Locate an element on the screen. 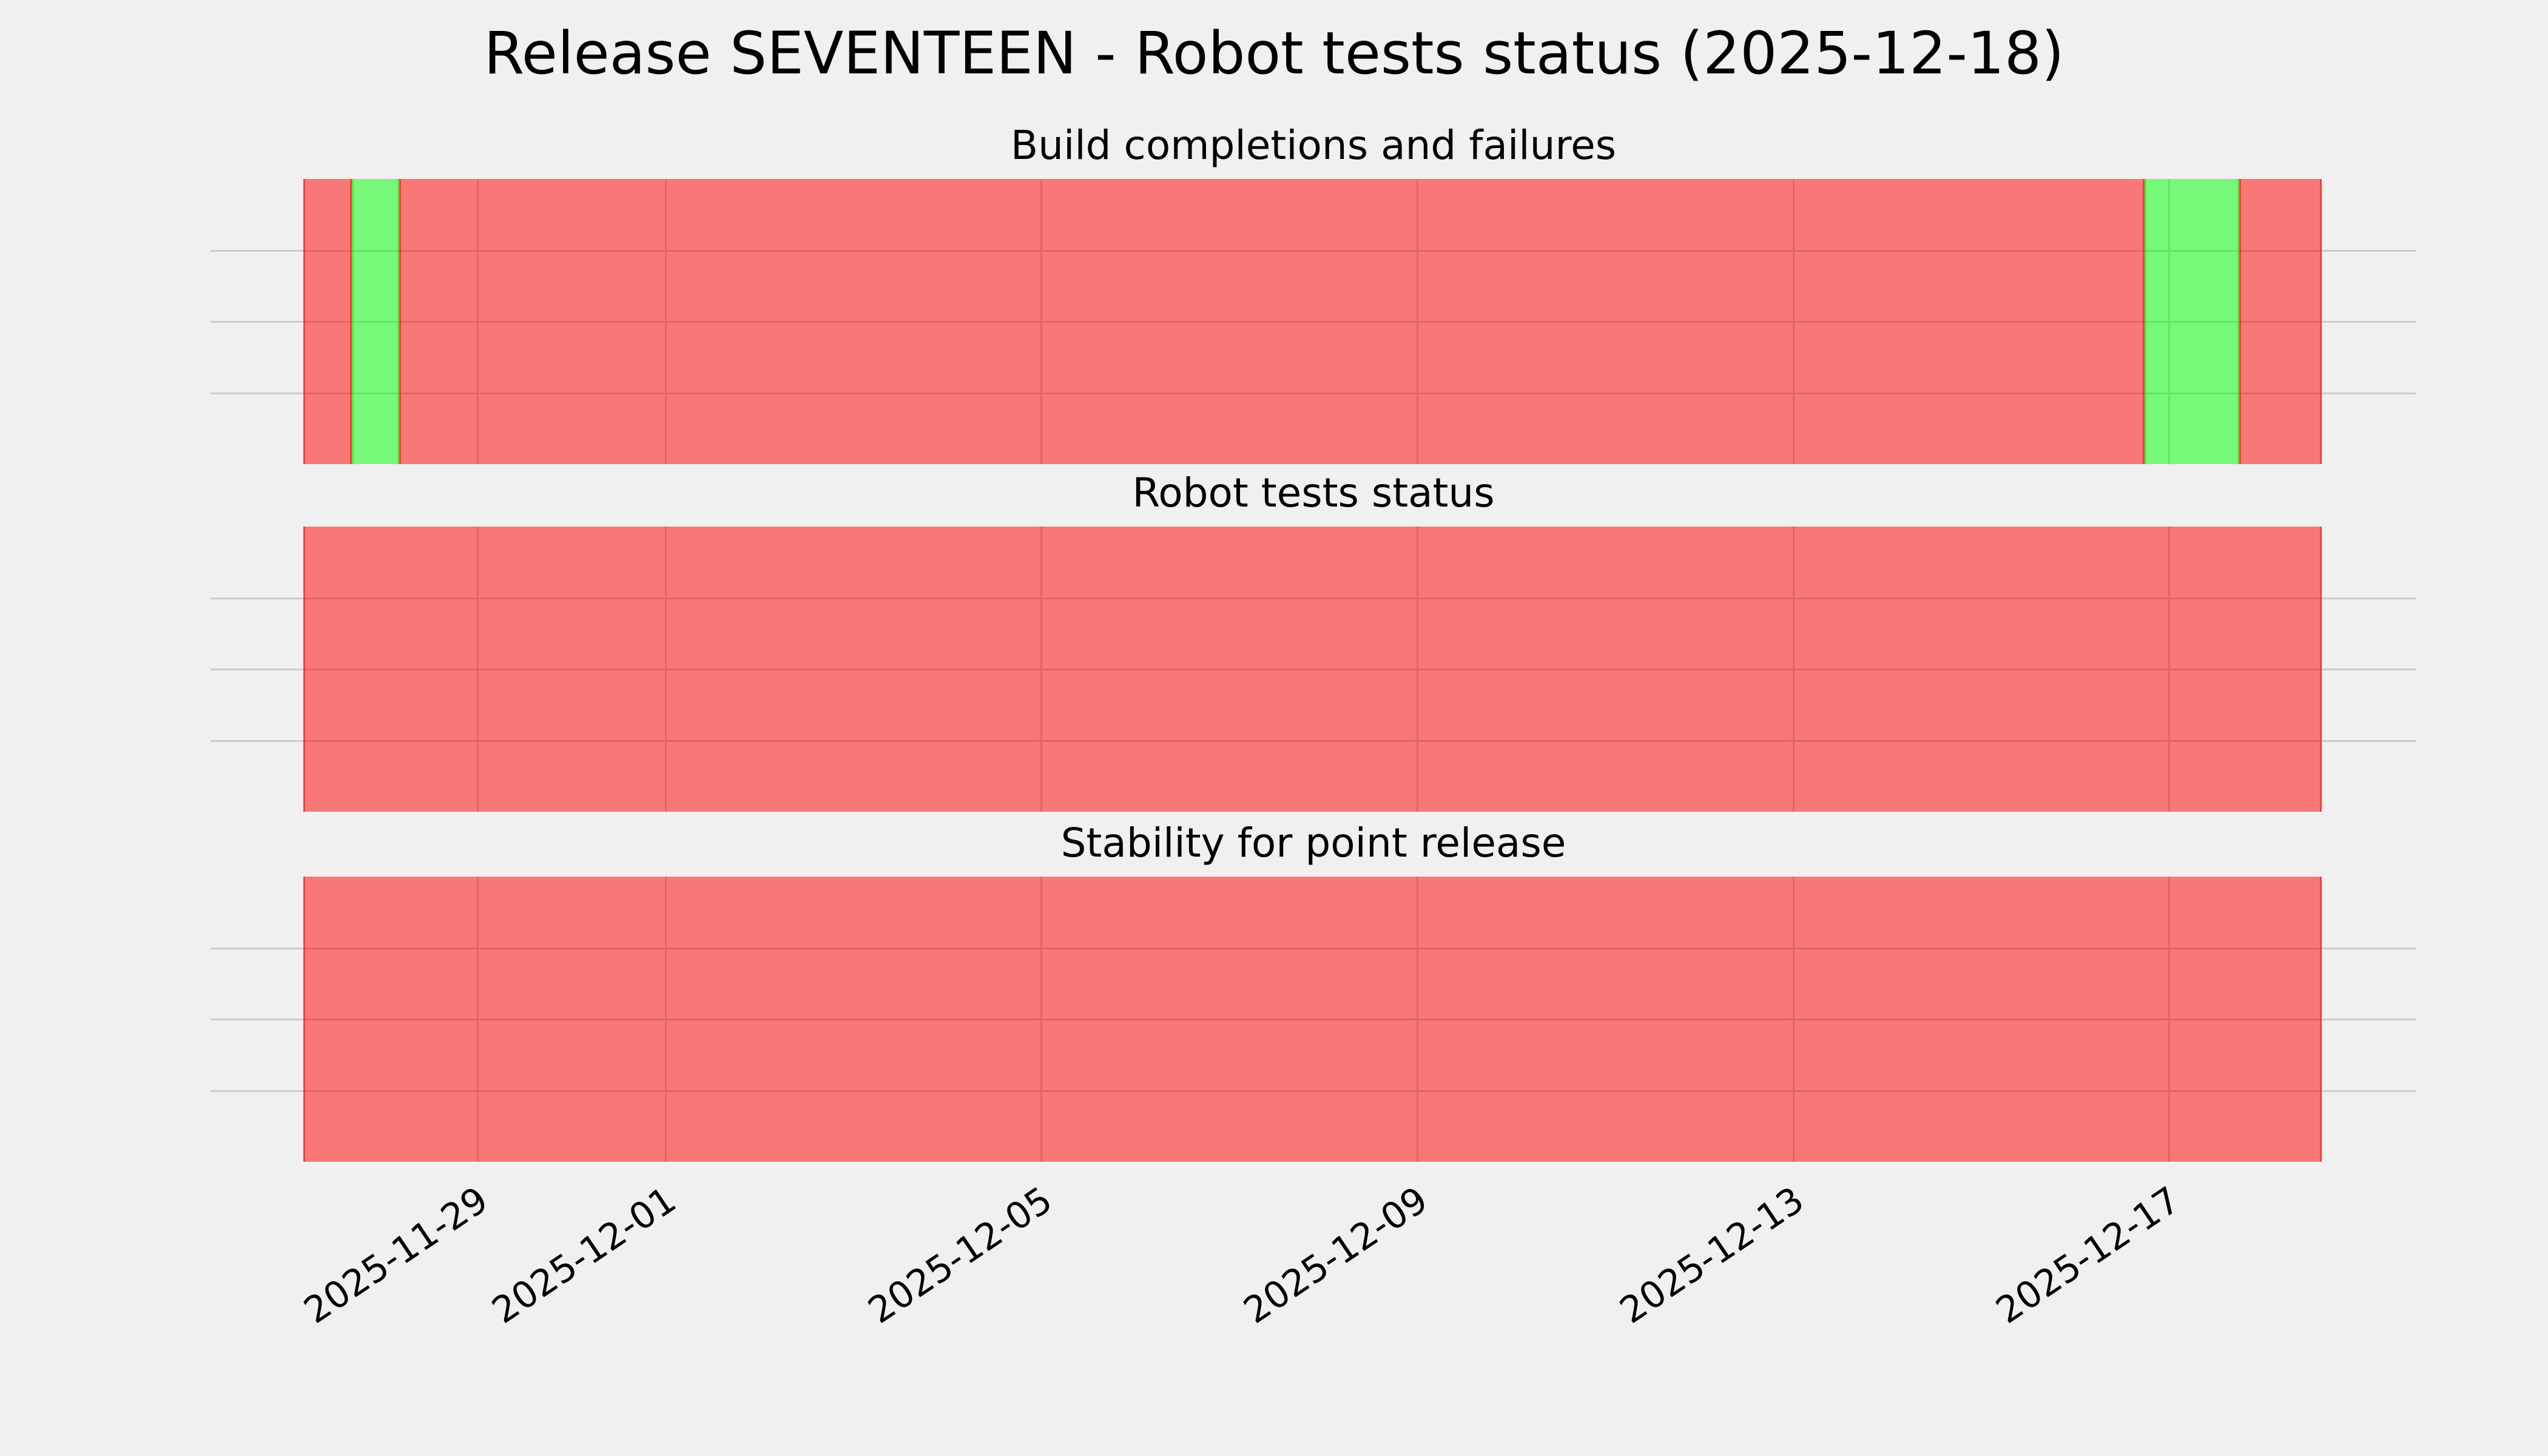 Image resolution: width=2548 pixels, height=1456 pixels. subplot-title-robot-tests: Robot tests status is located at coordinates (1313, 493).